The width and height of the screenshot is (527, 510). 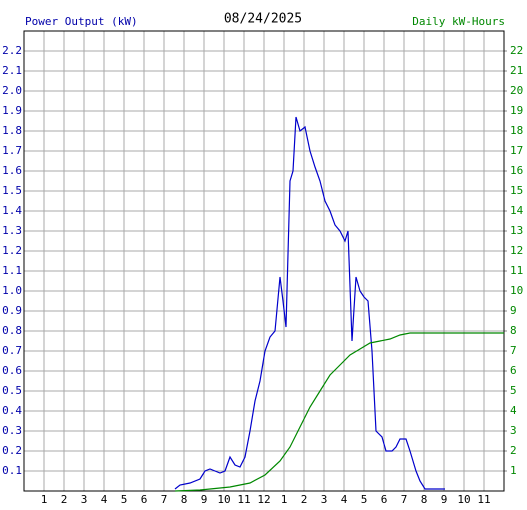 I want to click on y2-tick-label: 2, so click(x=513, y=450).